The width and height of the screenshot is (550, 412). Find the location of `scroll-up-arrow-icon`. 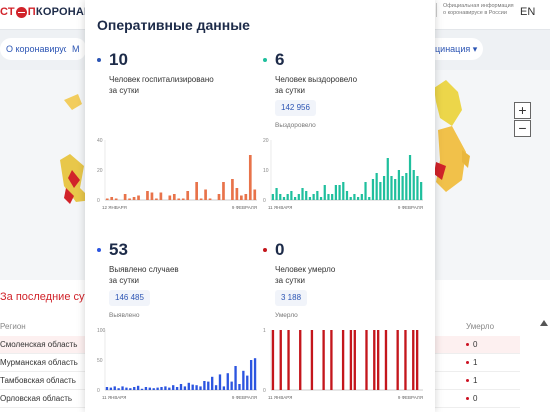

scroll-up-arrow-icon is located at coordinates (544, 323).